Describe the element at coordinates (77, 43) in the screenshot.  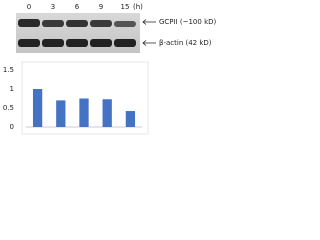
I see `actin-bands` at that location.